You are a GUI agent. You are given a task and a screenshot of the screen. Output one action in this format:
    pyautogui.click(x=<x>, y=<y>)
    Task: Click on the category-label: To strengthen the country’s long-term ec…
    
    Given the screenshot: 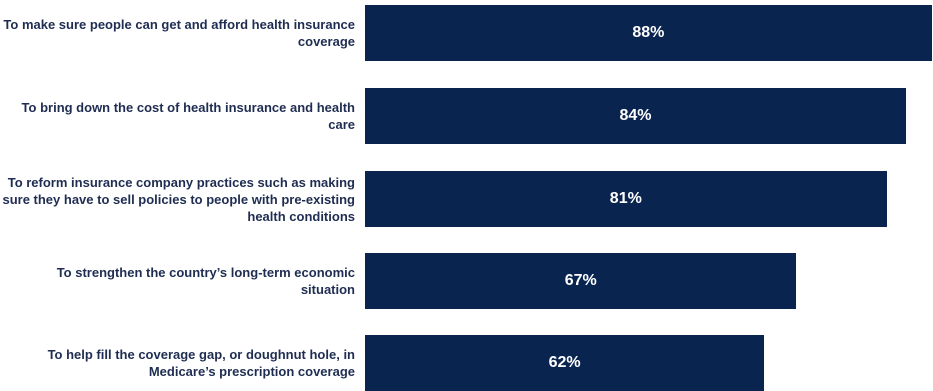 What is the action you would take?
    pyautogui.click(x=205, y=281)
    